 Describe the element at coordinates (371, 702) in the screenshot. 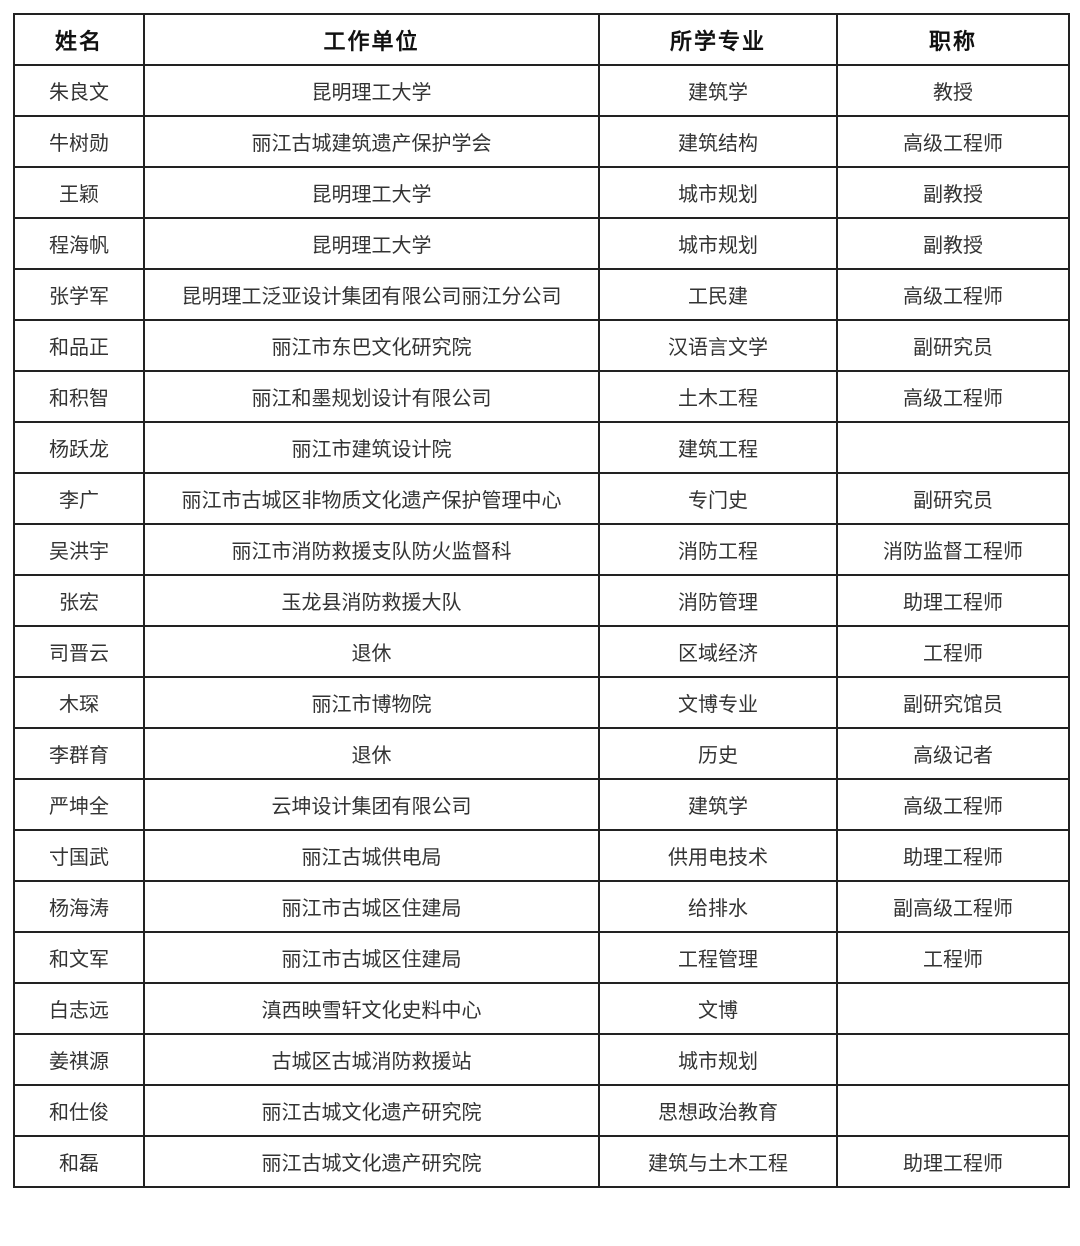

I see `cell-employer: 丽江市博物院` at that location.